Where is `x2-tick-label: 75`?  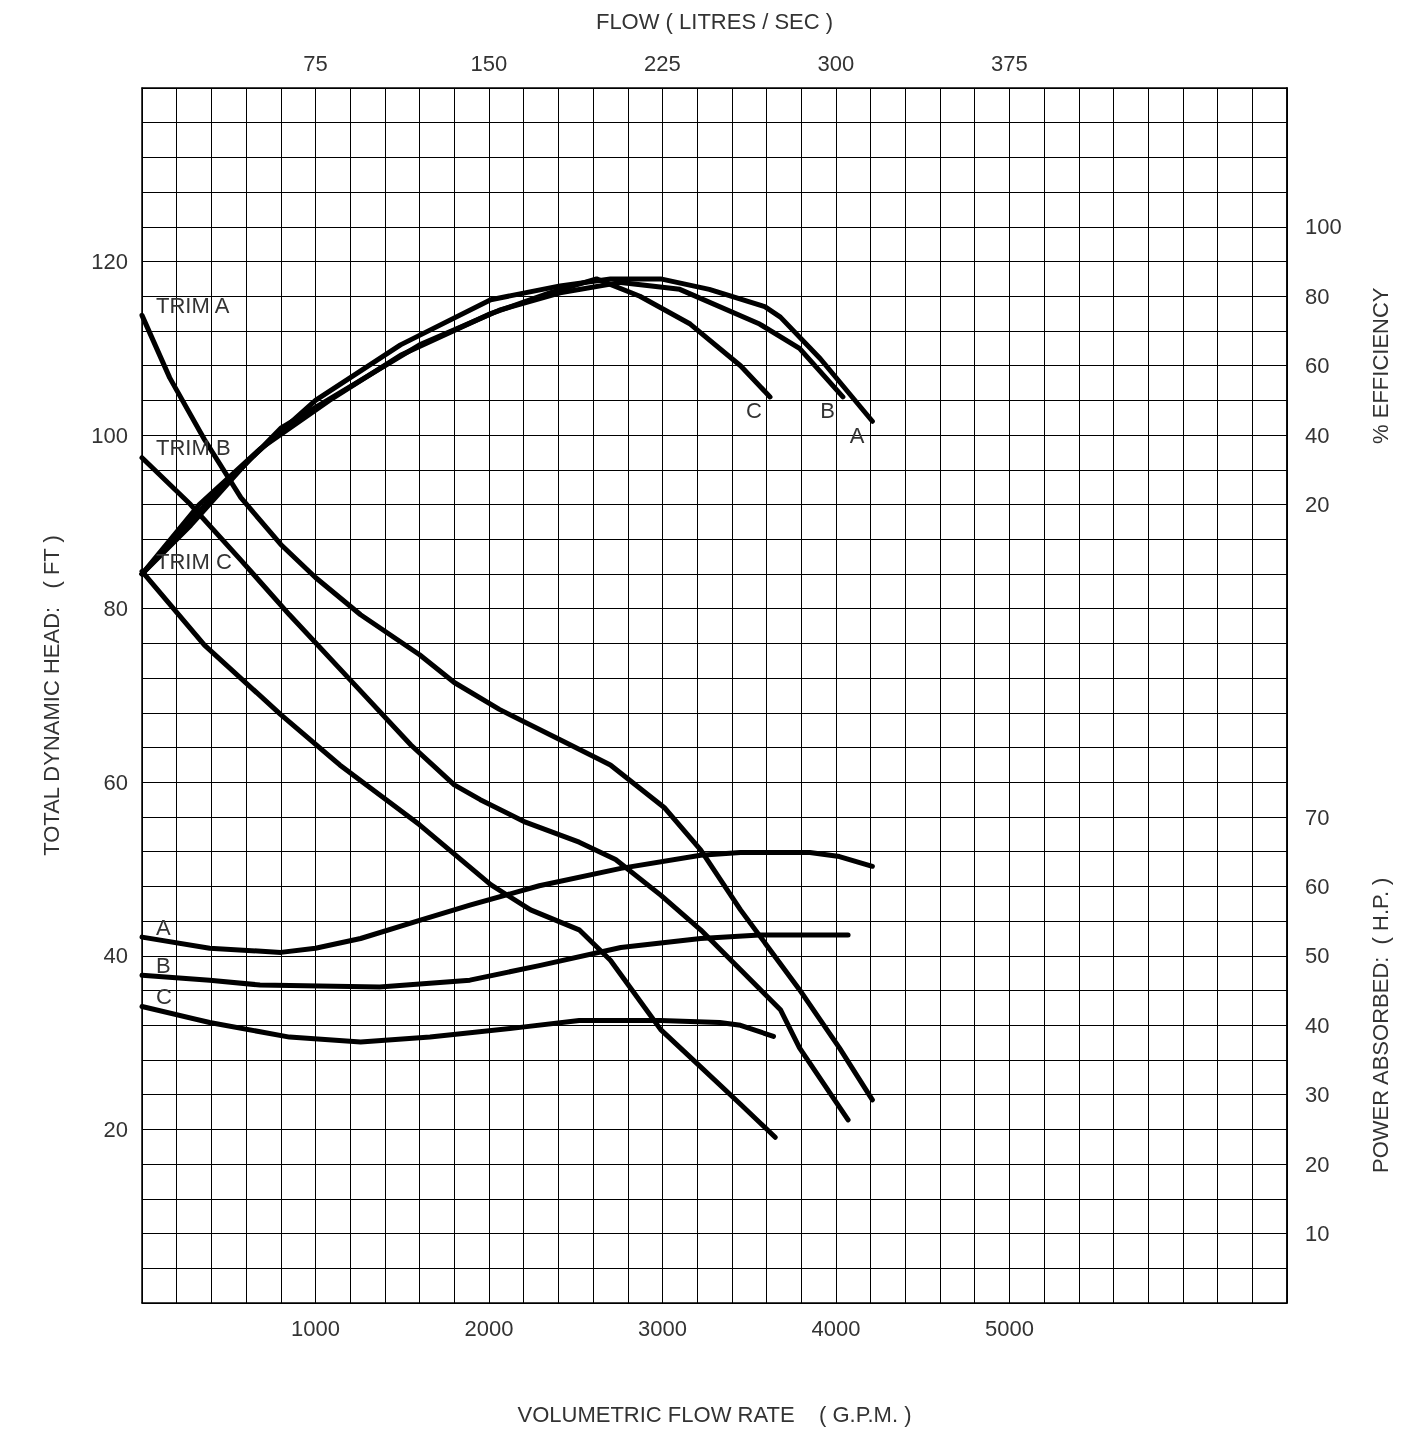
x2-tick-label: 75 is located at coordinates (315, 63).